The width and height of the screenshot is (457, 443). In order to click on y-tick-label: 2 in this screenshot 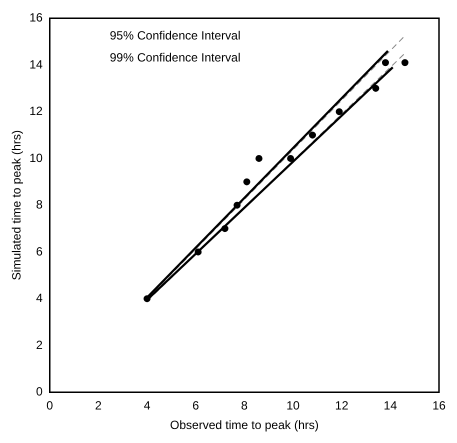, I will do `click(40, 345)`.